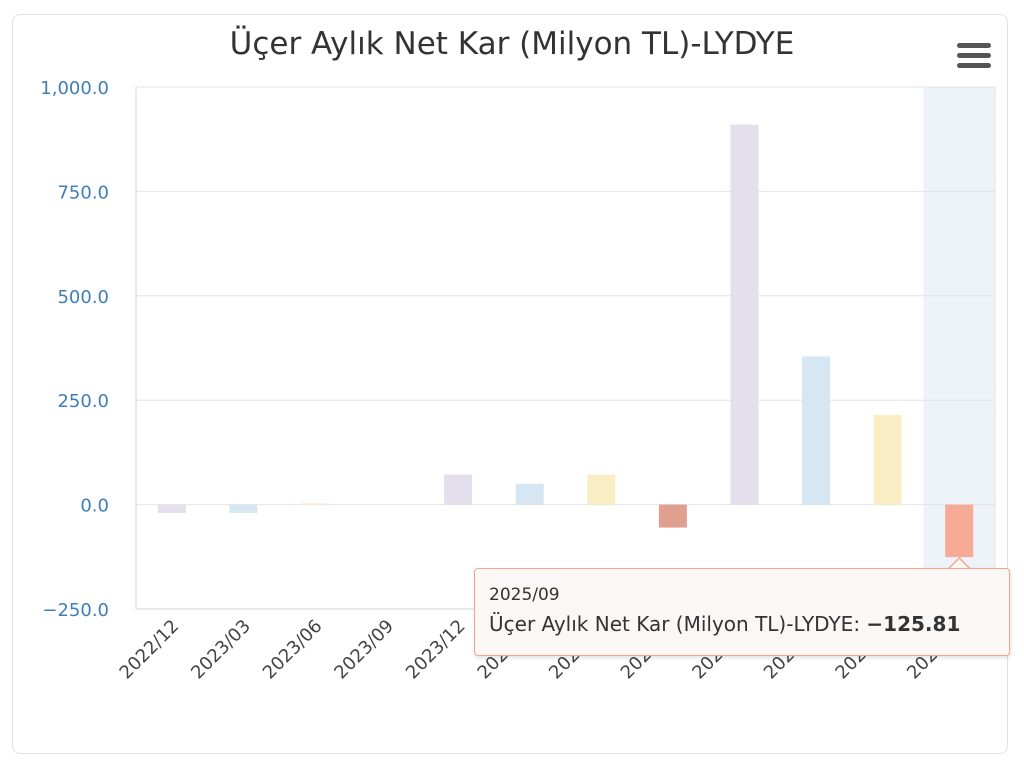 The height and width of the screenshot is (771, 1024). What do you see at coordinates (974, 57) in the screenshot?
I see `menu-icon` at bounding box center [974, 57].